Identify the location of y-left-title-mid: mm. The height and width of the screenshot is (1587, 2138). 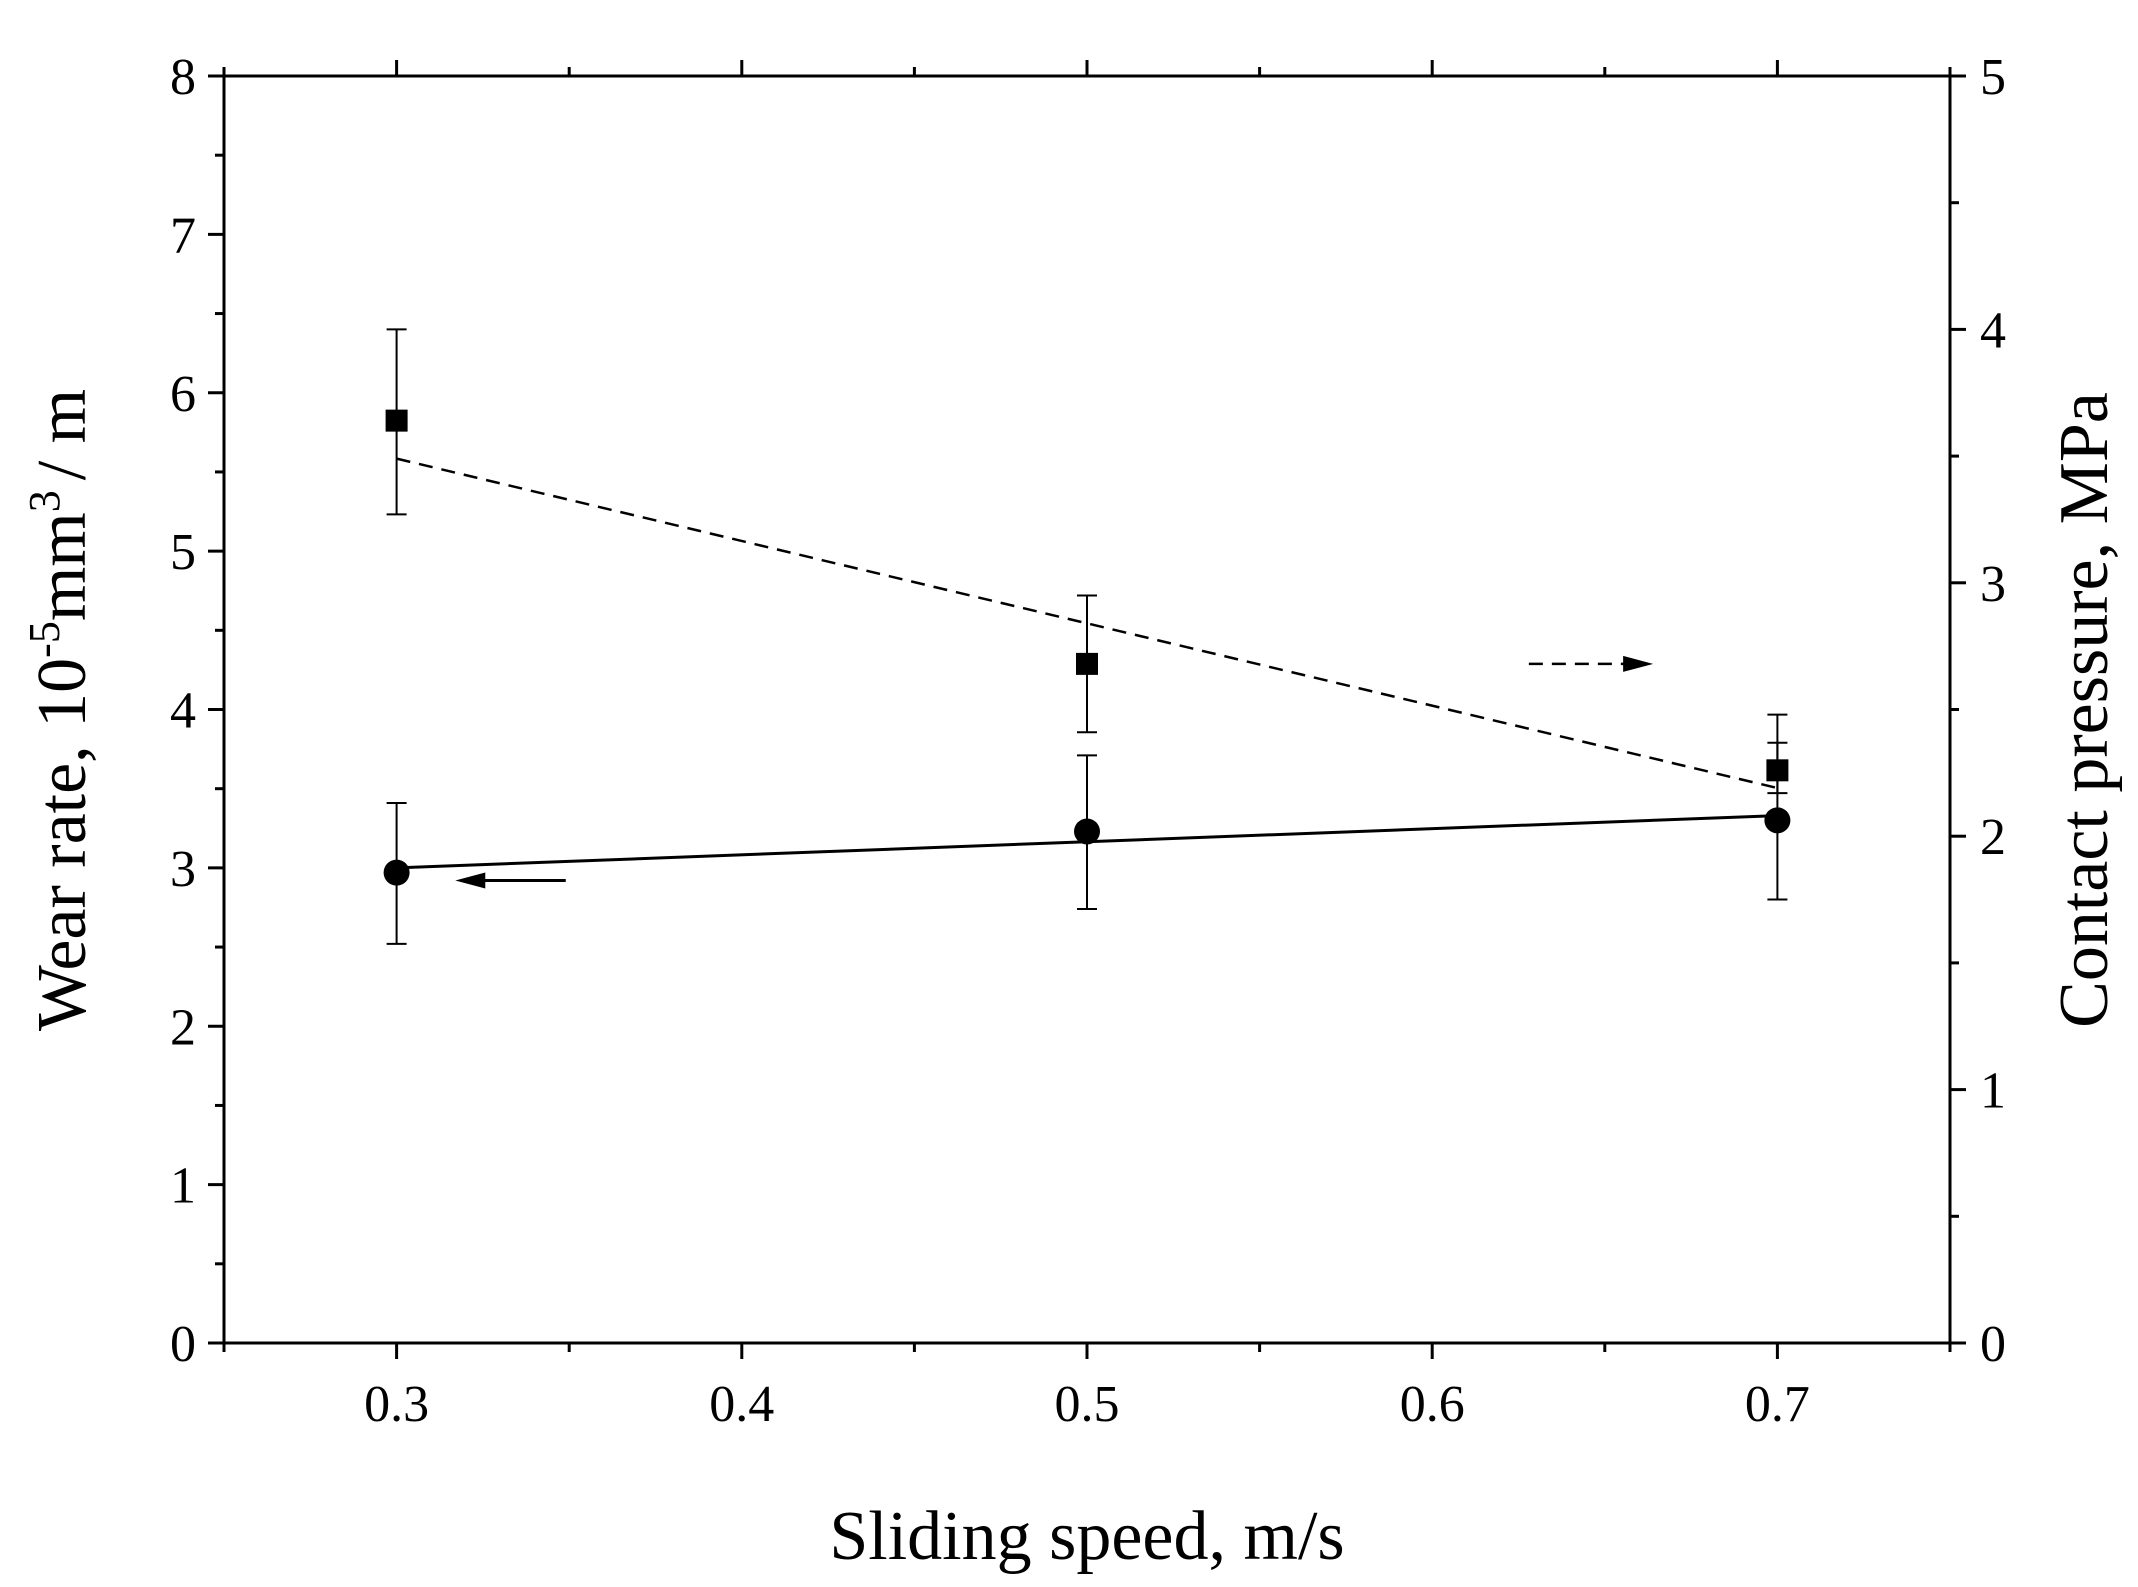
(62, 566).